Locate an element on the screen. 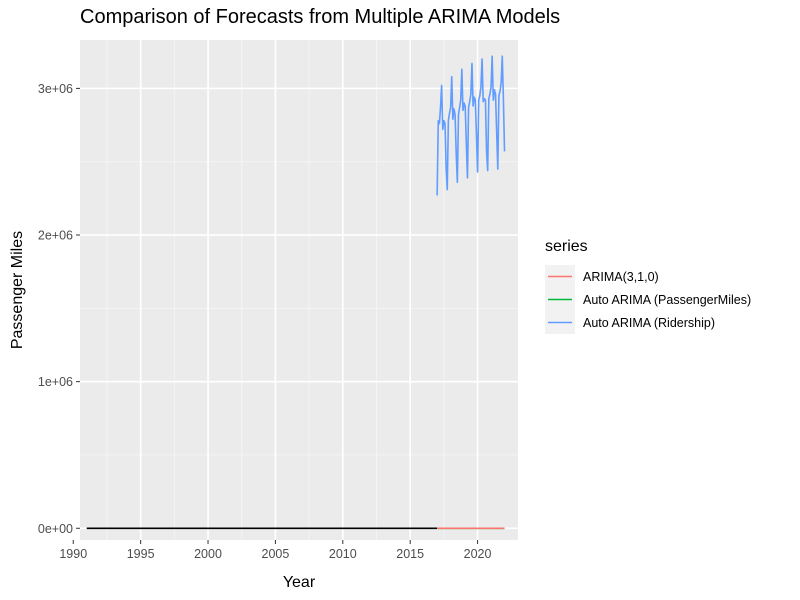 Image resolution: width=800 pixels, height=600 pixels. legend-title: series is located at coordinates (566, 246).